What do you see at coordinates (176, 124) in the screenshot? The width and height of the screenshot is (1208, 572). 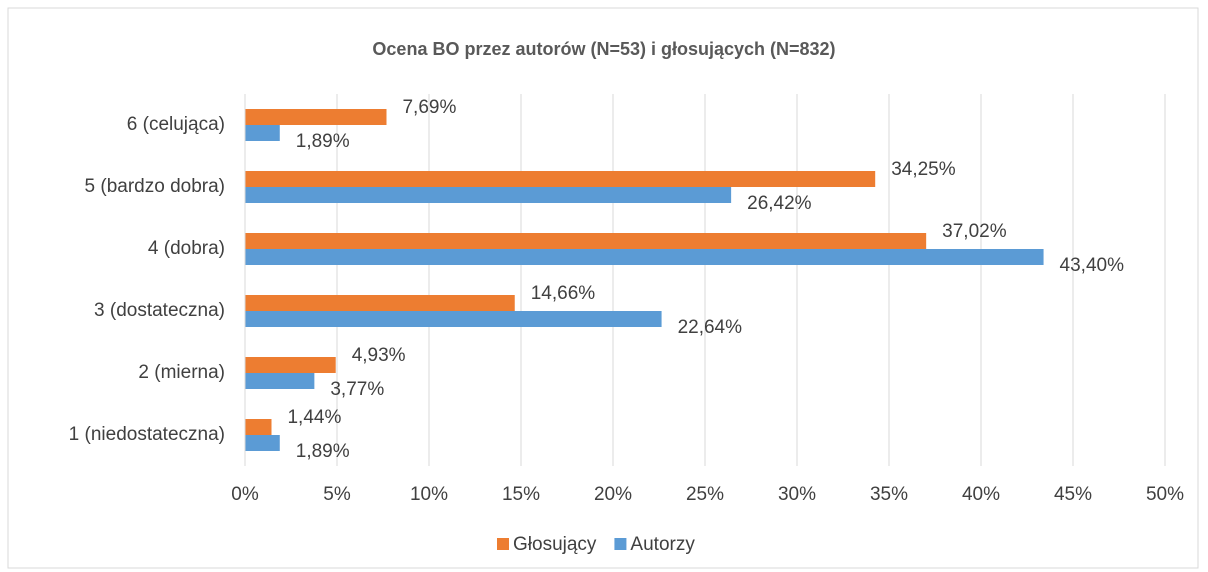 I see `y-tick-label: 6 (celująca)` at bounding box center [176, 124].